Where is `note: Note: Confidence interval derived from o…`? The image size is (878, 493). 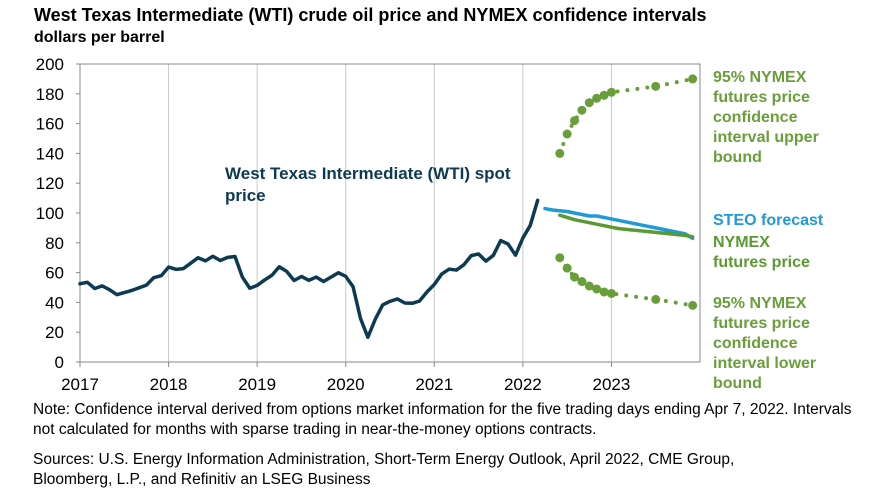
note: Note: Confidence interval derived from o… is located at coordinates (442, 419).